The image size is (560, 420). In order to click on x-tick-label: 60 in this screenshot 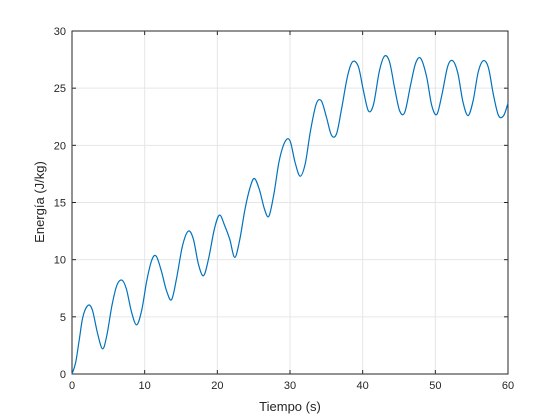, I will do `click(508, 386)`.